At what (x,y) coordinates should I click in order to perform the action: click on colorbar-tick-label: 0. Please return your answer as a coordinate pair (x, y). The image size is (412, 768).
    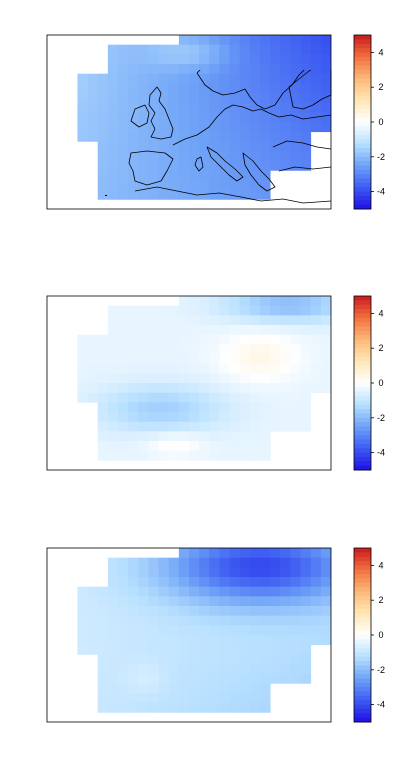
    Looking at the image, I should click on (380, 635).